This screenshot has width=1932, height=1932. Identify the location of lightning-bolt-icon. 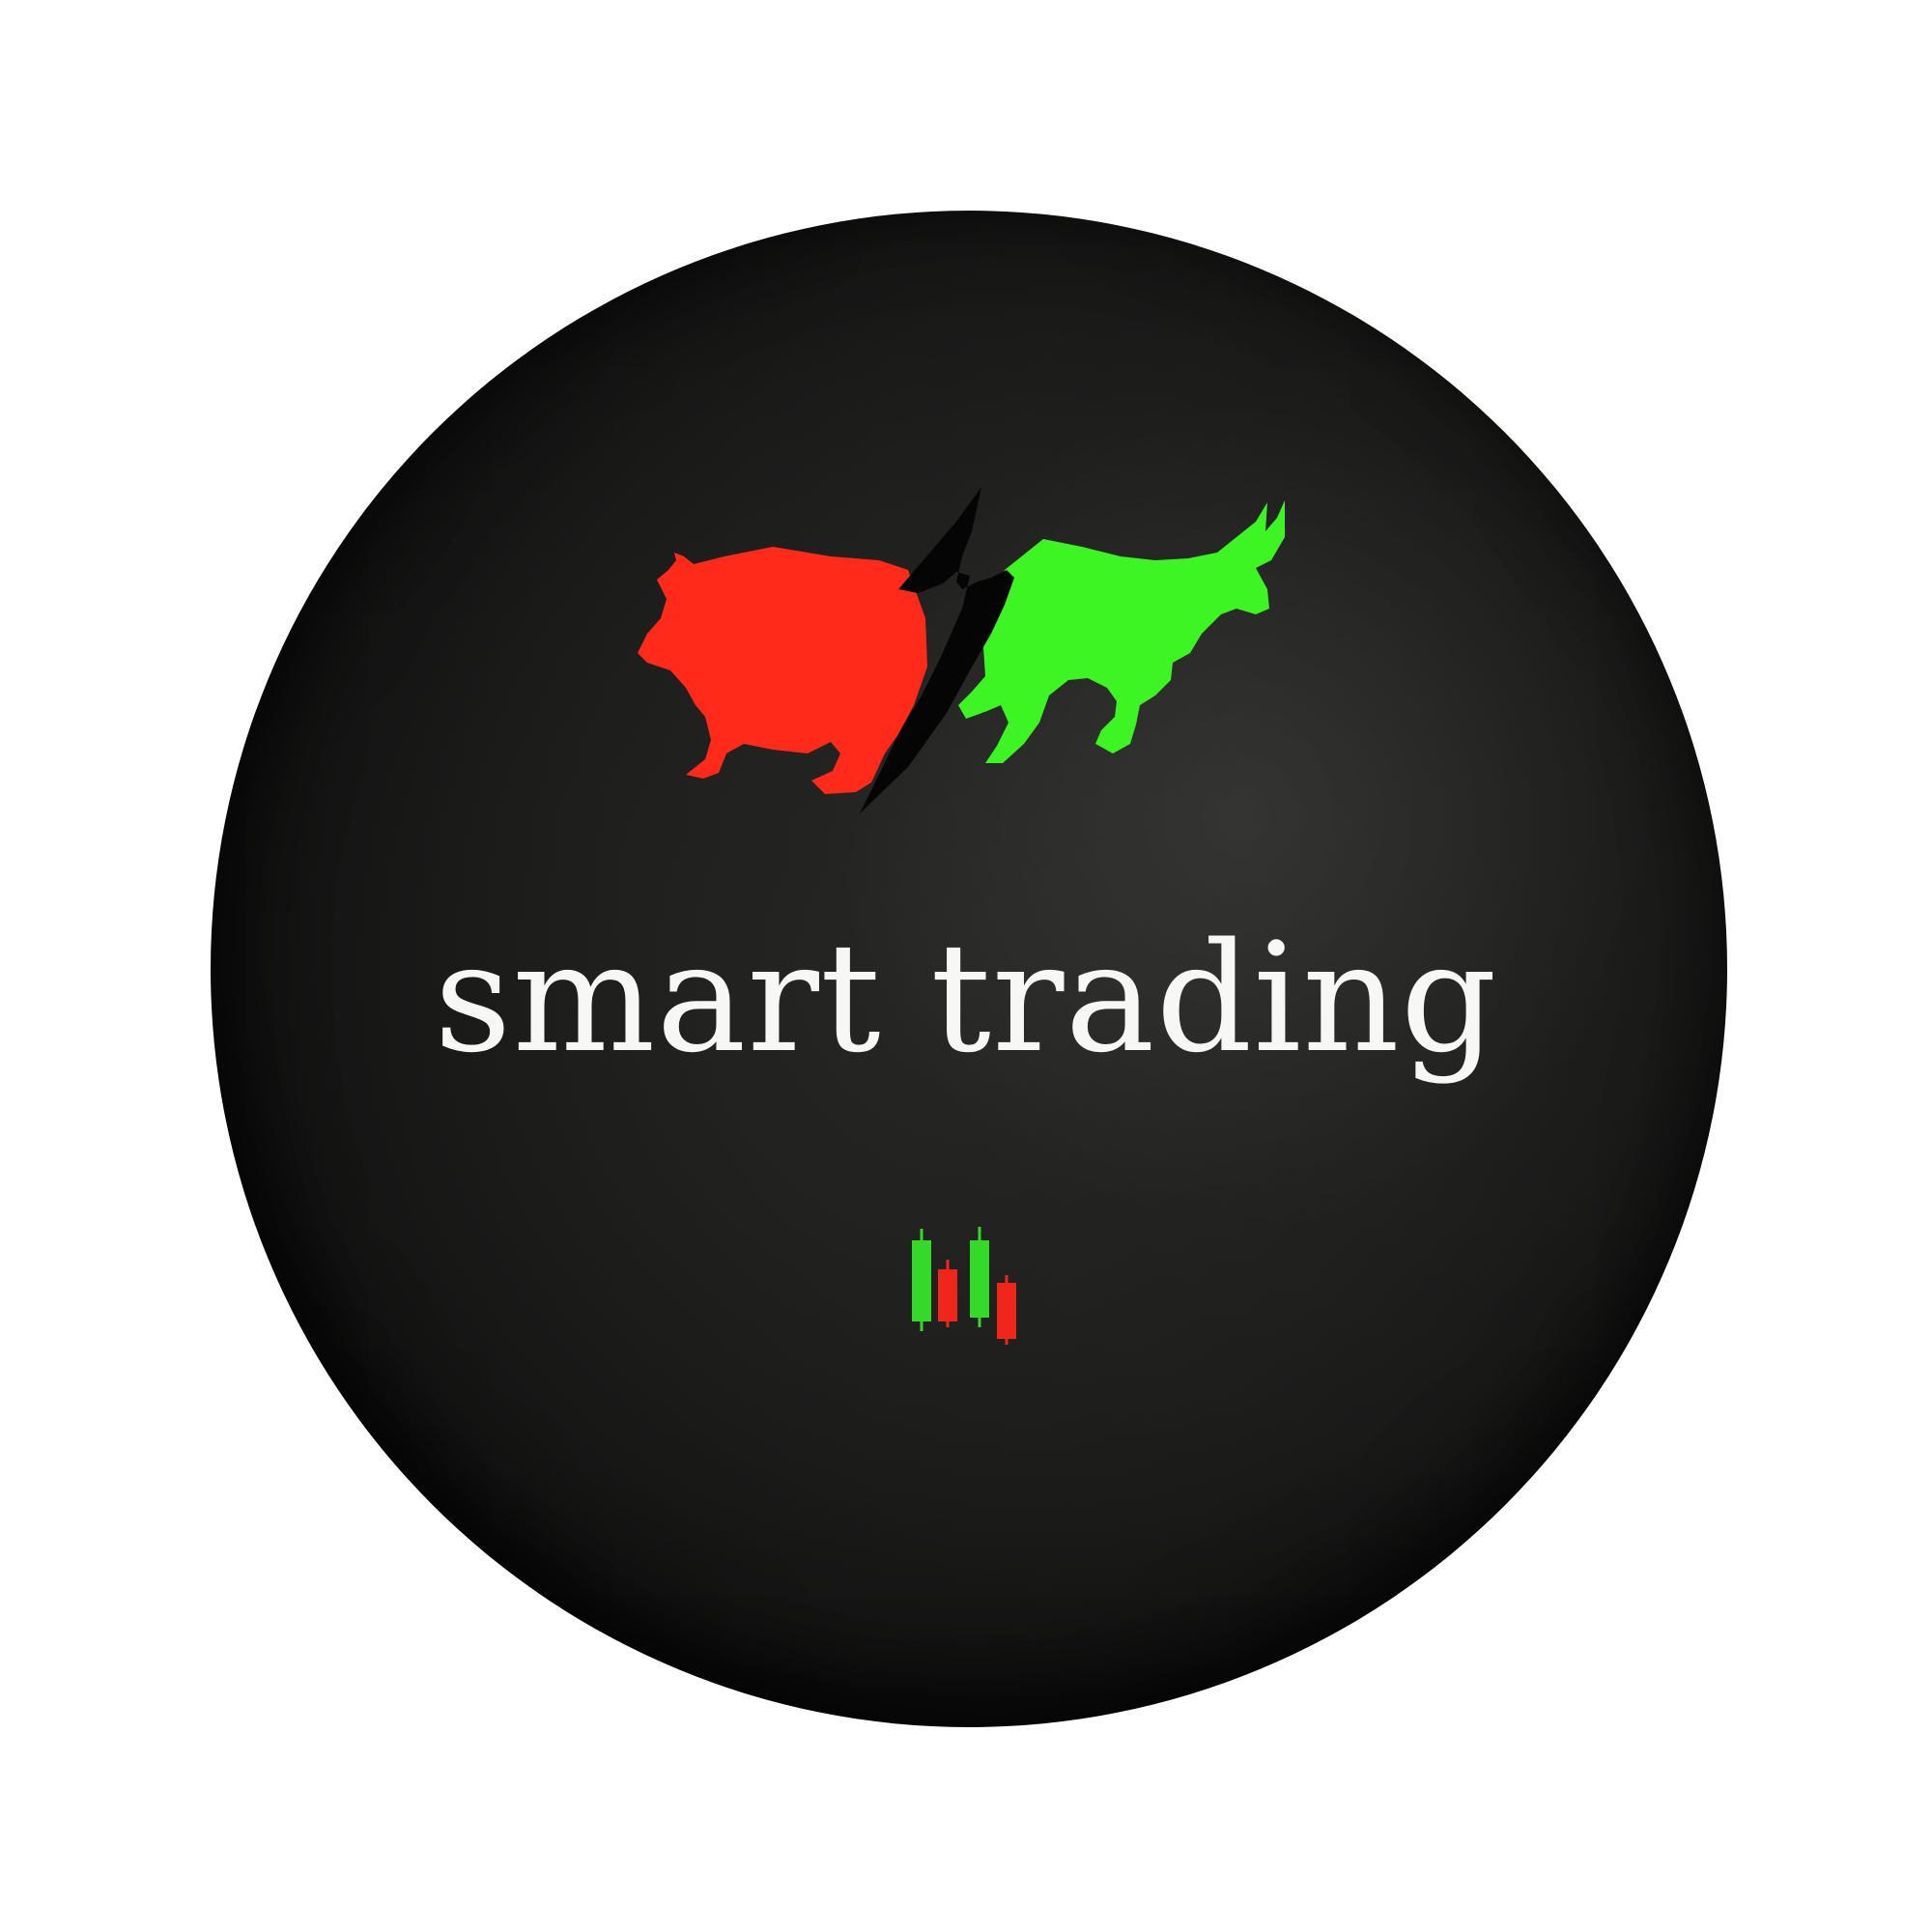
(937, 650).